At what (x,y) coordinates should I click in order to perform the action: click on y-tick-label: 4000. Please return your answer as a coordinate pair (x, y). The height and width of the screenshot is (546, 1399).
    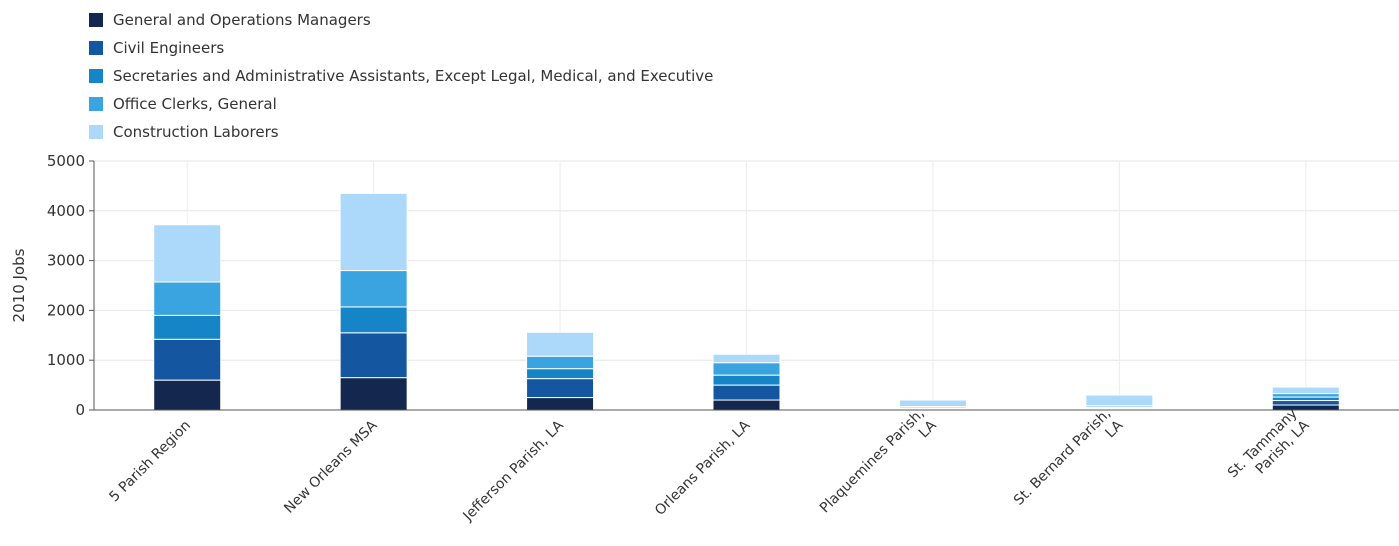
    Looking at the image, I should click on (66, 211).